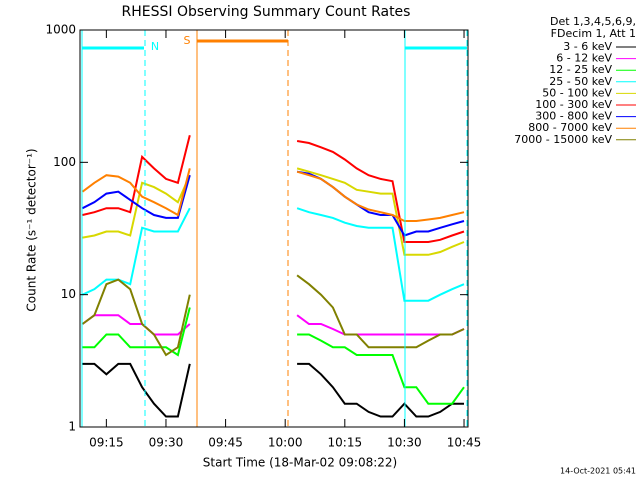  What do you see at coordinates (300, 463) in the screenshot?
I see `x-axis-label: Start Time (18-Mar-02 09:08:22)` at bounding box center [300, 463].